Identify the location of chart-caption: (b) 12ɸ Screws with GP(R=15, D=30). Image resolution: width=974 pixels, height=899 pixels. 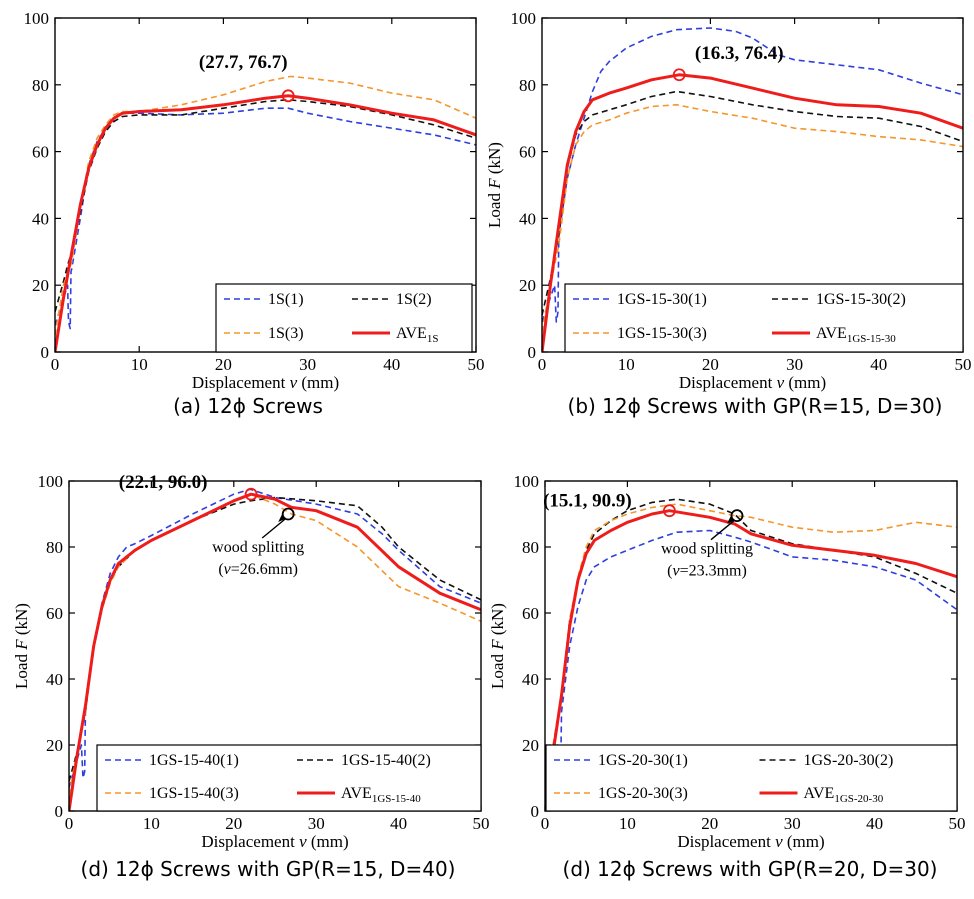
(755, 406).